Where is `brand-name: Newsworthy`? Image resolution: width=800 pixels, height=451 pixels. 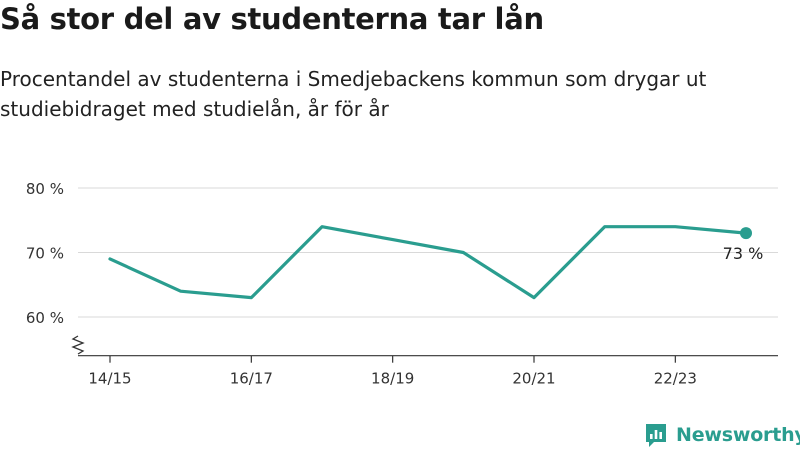 brand-name: Newsworthy is located at coordinates (738, 435).